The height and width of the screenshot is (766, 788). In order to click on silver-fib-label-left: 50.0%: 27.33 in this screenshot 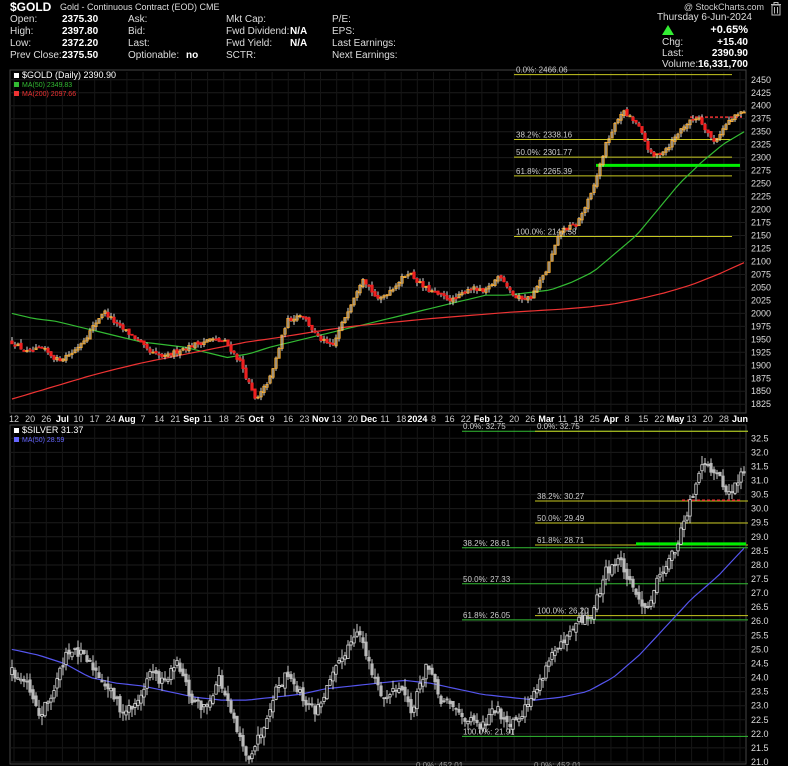, I will do `click(487, 579)`.